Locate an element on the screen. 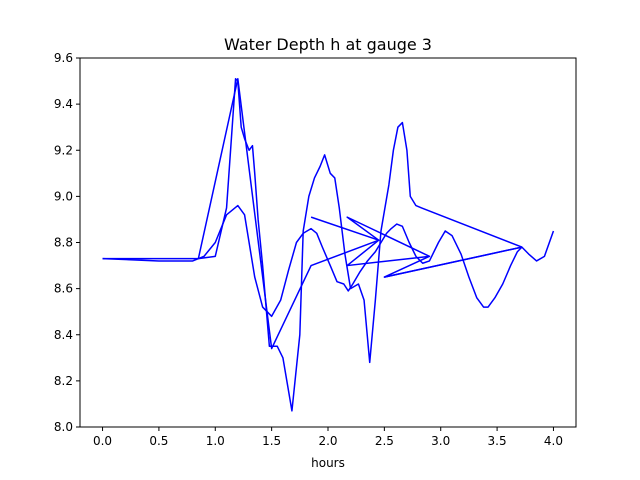 The height and width of the screenshot is (480, 640). y-tick-label: 9.4 is located at coordinates (63, 104).